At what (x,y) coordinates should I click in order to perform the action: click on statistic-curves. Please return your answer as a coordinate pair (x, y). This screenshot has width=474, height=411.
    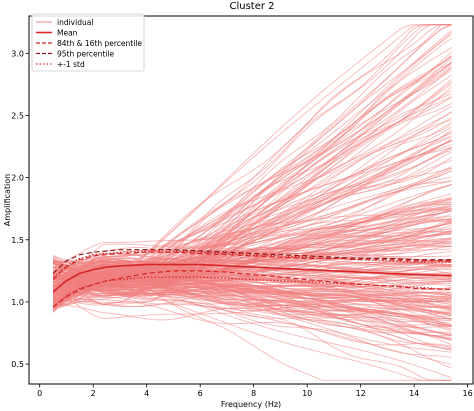
    Looking at the image, I should click on (252, 278).